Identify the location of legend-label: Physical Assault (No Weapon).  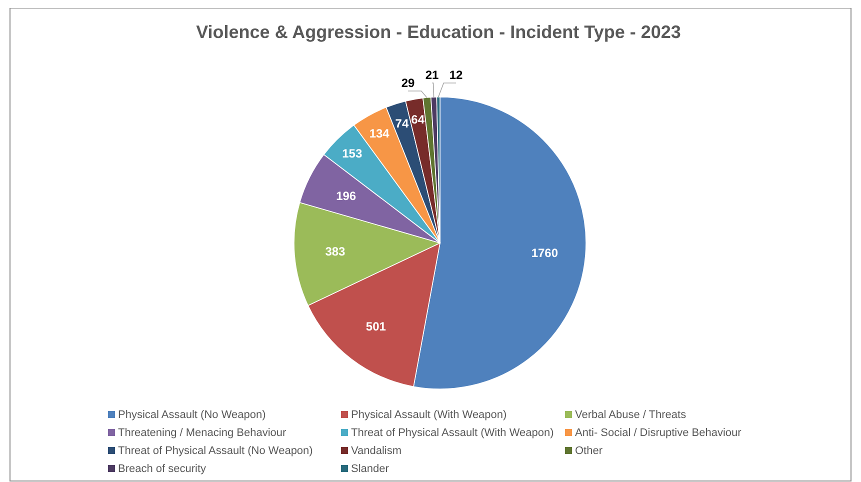
(192, 415).